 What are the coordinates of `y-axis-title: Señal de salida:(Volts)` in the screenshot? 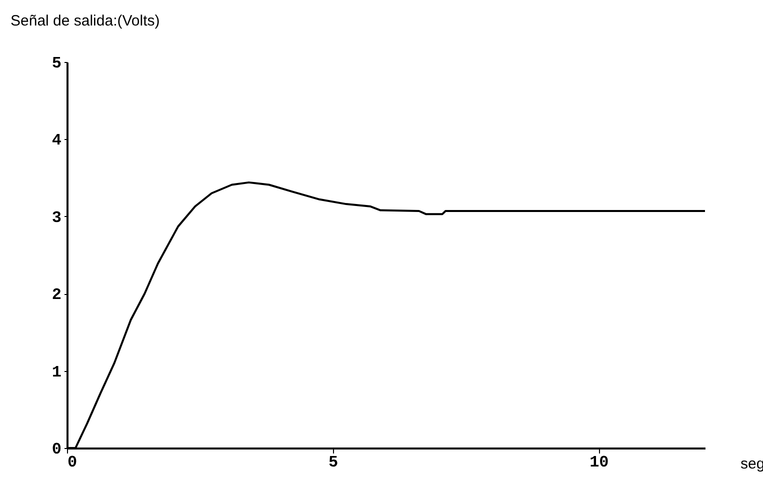 It's located at (85, 21).